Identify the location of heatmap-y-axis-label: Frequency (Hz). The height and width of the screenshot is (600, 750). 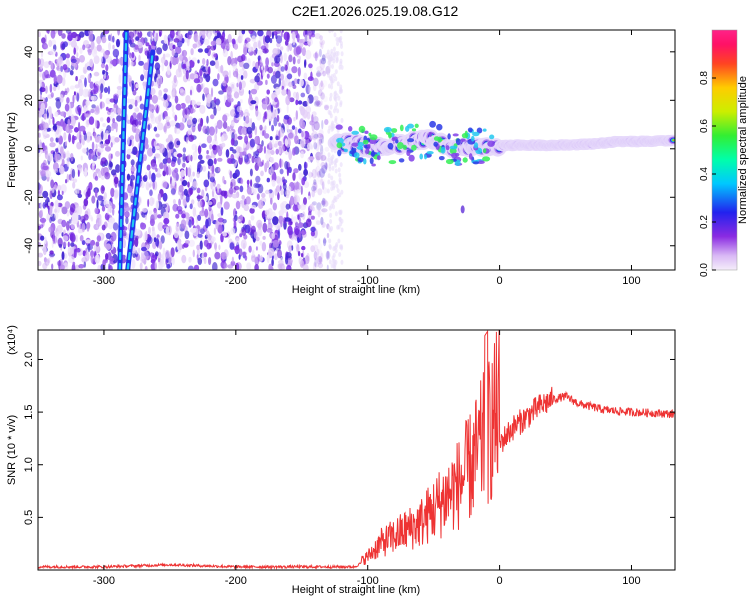
(12, 150).